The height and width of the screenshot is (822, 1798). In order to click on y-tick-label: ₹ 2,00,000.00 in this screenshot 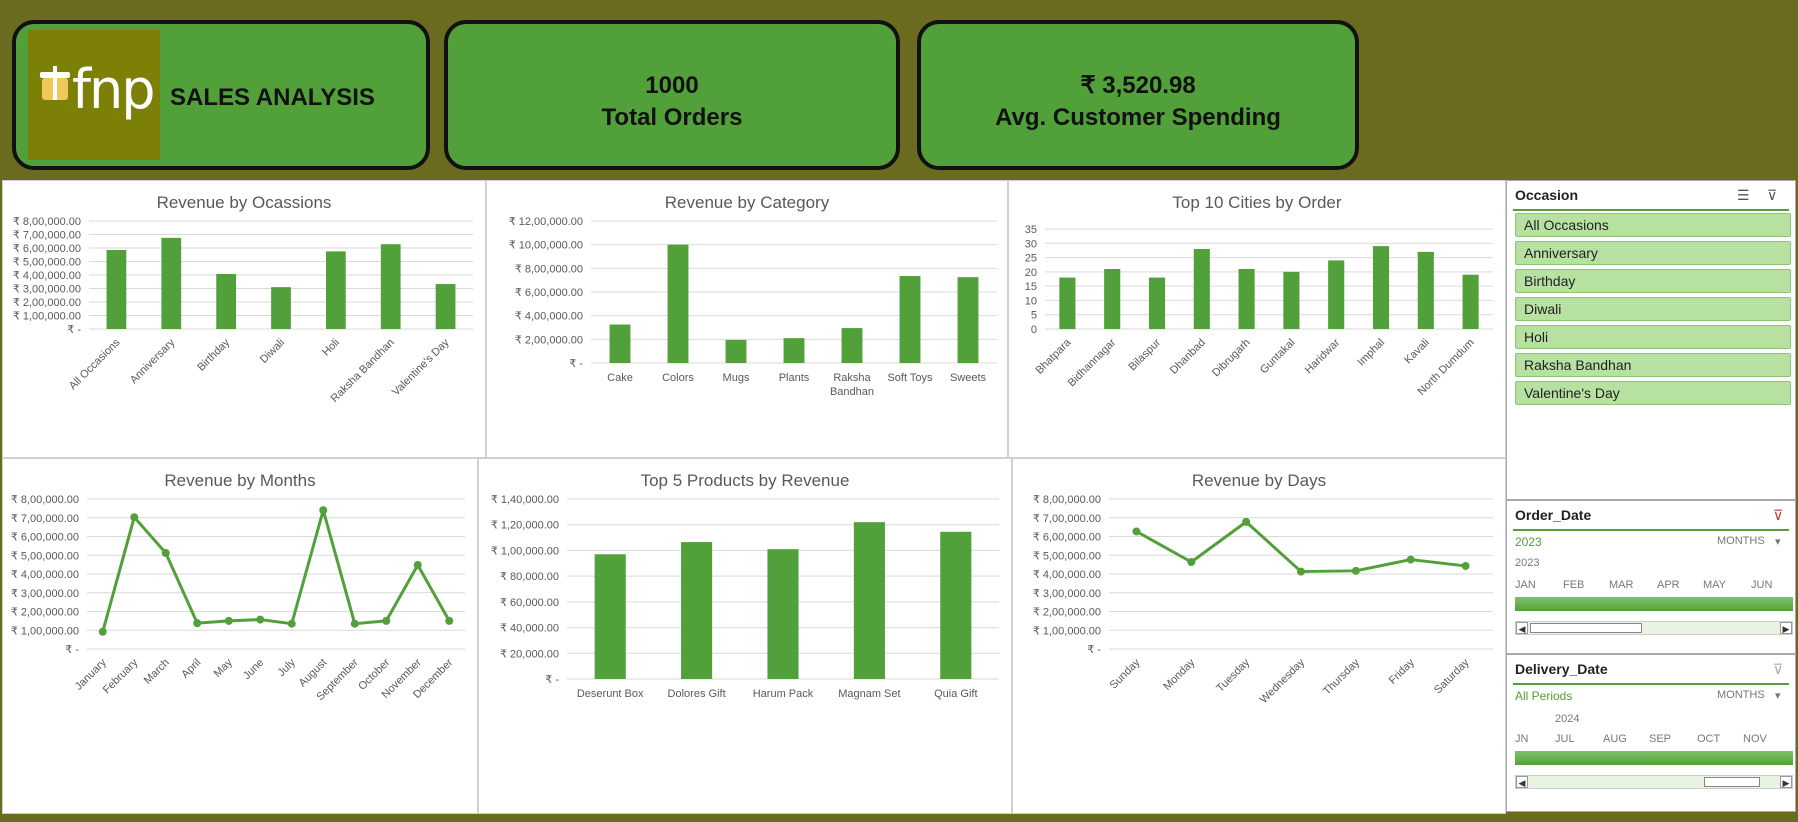, I will do `click(1067, 613)`.